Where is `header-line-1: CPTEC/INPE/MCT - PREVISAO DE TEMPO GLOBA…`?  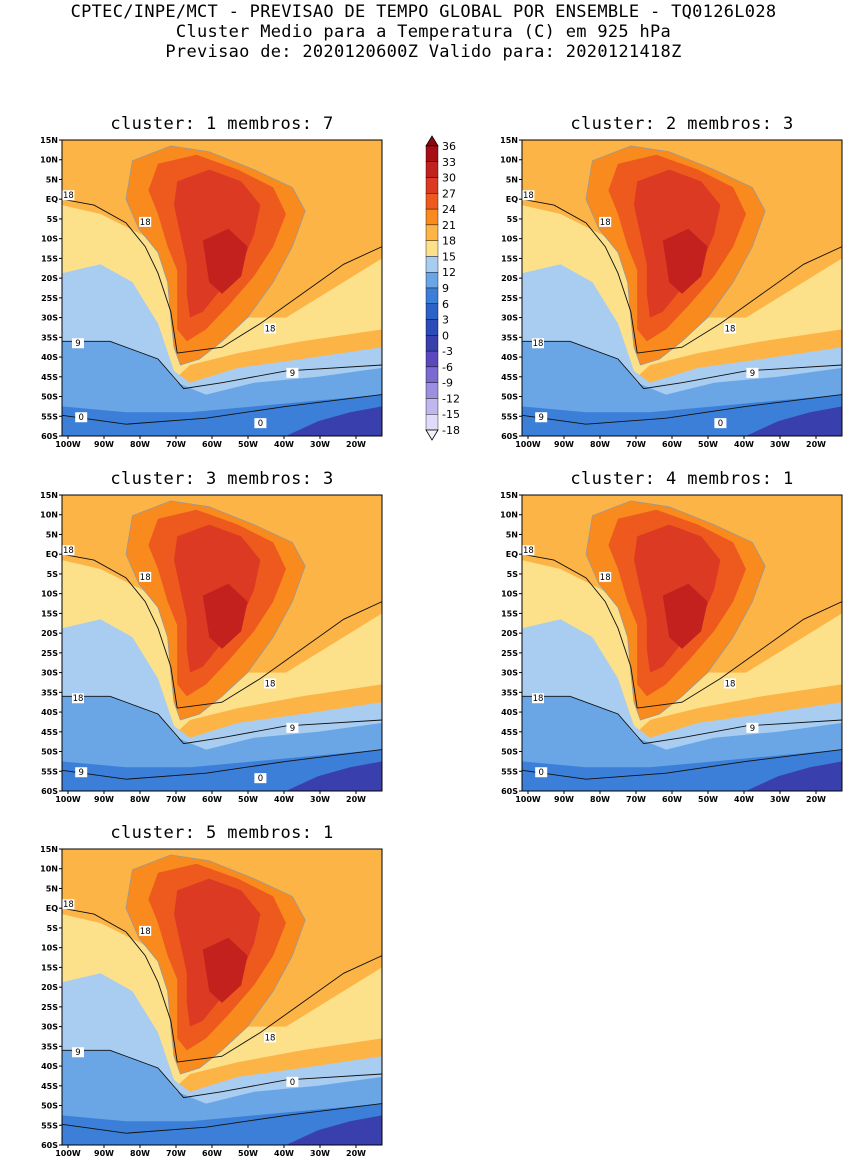
header-line-1: CPTEC/INPE/MCT - PREVISAO DE TEMPO GLOBA… is located at coordinates (423, 12).